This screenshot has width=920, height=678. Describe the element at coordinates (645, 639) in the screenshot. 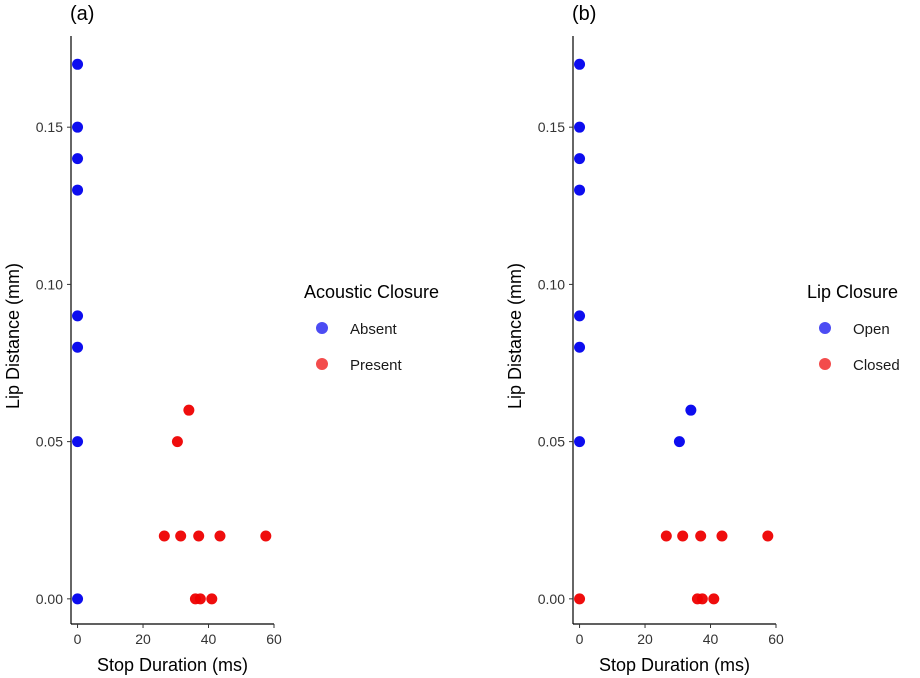

I see `panel-b-x-tick-label: 20` at that location.